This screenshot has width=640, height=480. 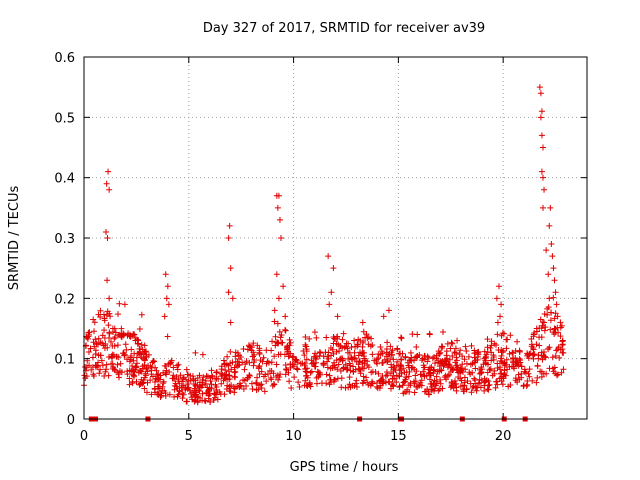 I want to click on y-tick-label: 0.4, so click(x=64, y=179).